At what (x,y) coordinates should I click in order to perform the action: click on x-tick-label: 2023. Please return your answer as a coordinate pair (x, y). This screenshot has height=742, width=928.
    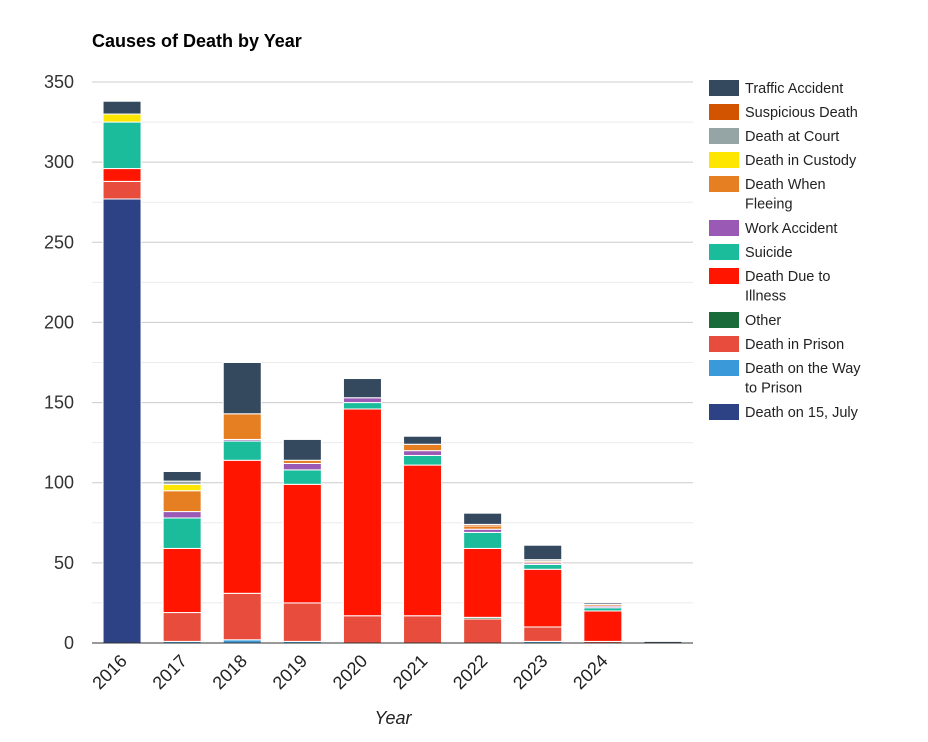
    Looking at the image, I should click on (530, 672).